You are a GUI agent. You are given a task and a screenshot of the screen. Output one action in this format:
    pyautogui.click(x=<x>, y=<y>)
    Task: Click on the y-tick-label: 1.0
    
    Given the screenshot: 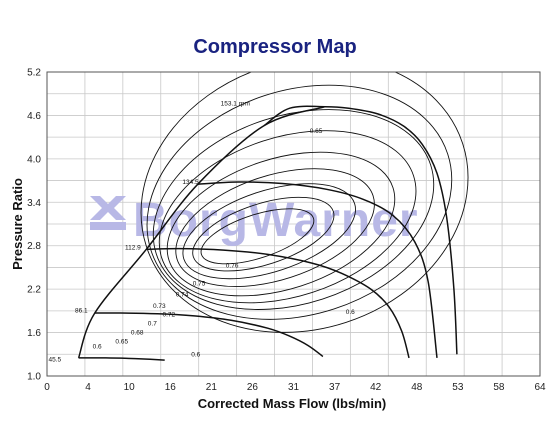 What is the action you would take?
    pyautogui.click(x=34, y=377)
    